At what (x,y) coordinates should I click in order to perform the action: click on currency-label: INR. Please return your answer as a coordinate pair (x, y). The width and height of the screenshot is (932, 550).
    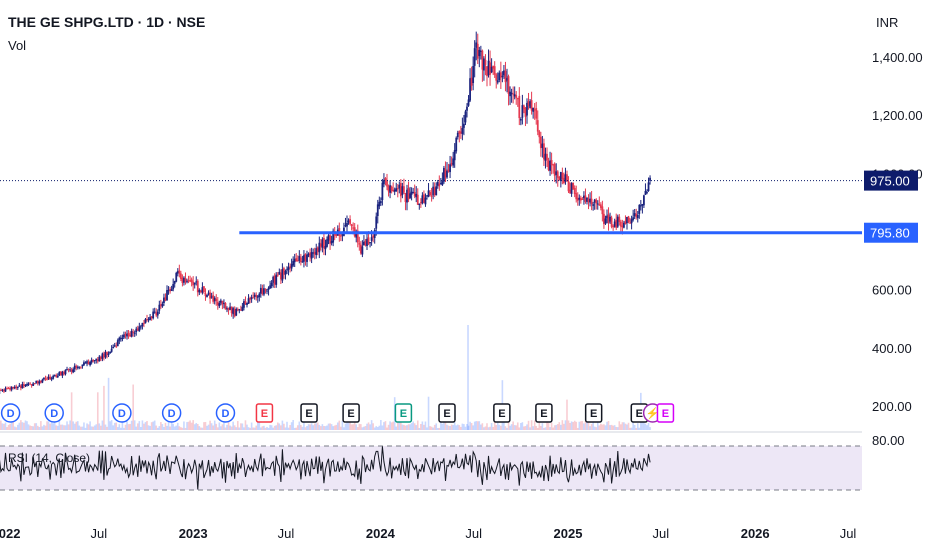
    Looking at the image, I should click on (887, 22).